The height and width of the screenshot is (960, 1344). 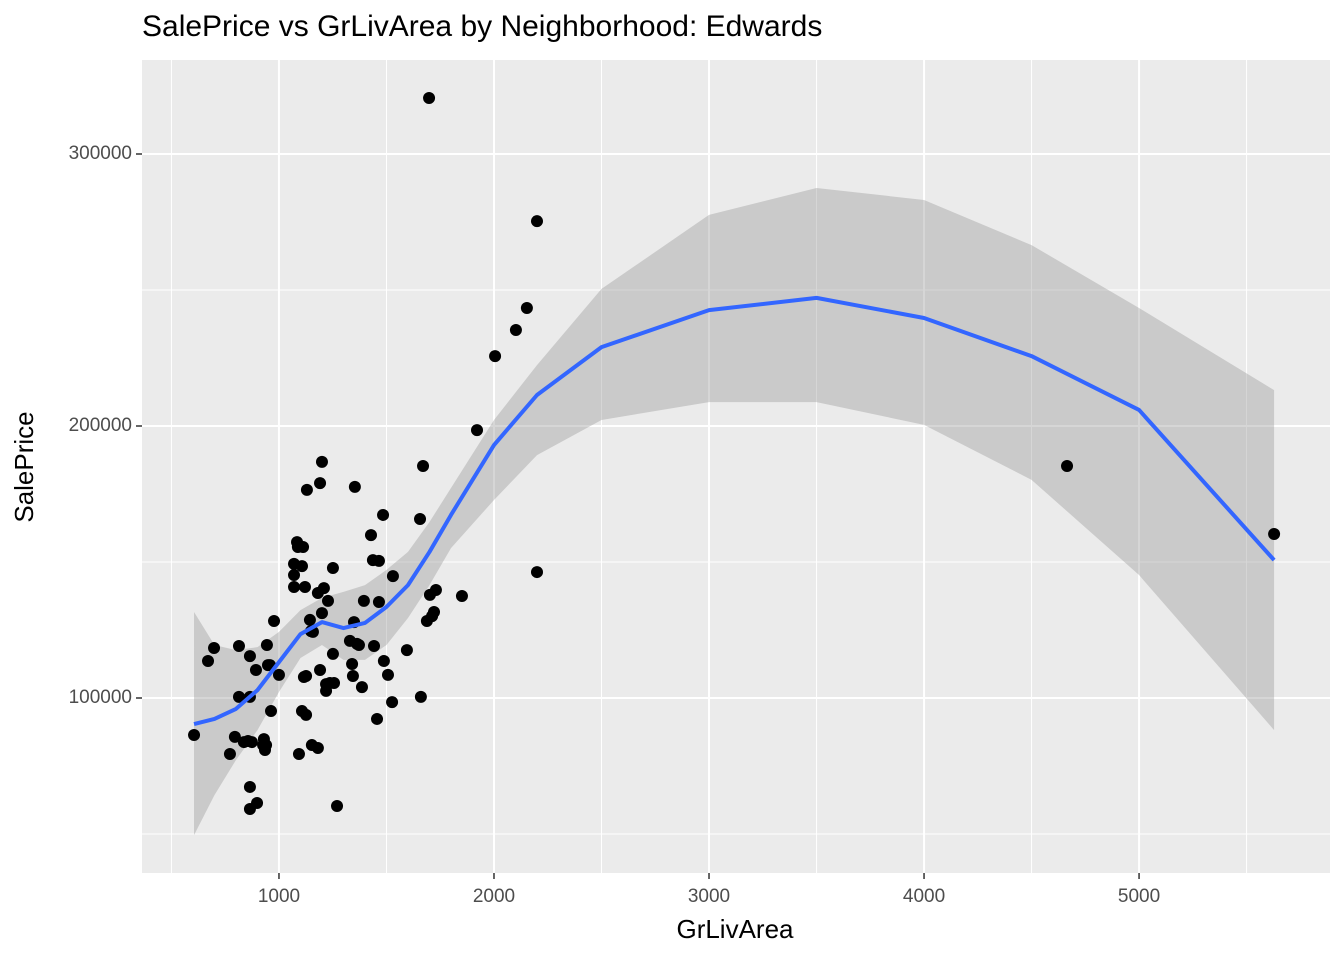 What do you see at coordinates (24, 466) in the screenshot?
I see `y-axis-label: SalePrice` at bounding box center [24, 466].